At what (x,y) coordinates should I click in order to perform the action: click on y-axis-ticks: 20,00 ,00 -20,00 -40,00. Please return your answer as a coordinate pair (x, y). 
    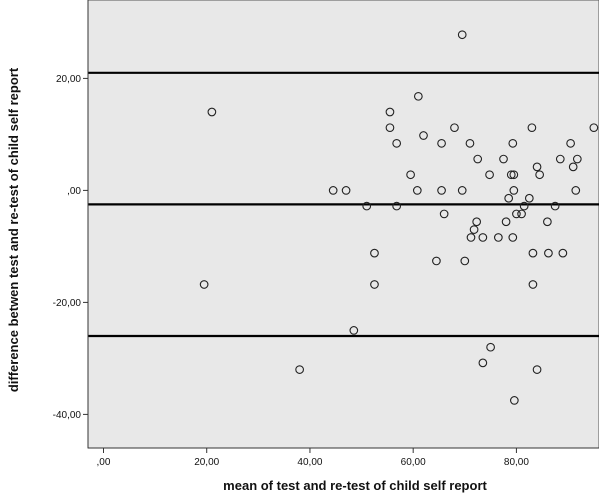
    Looking at the image, I should click on (70, 247).